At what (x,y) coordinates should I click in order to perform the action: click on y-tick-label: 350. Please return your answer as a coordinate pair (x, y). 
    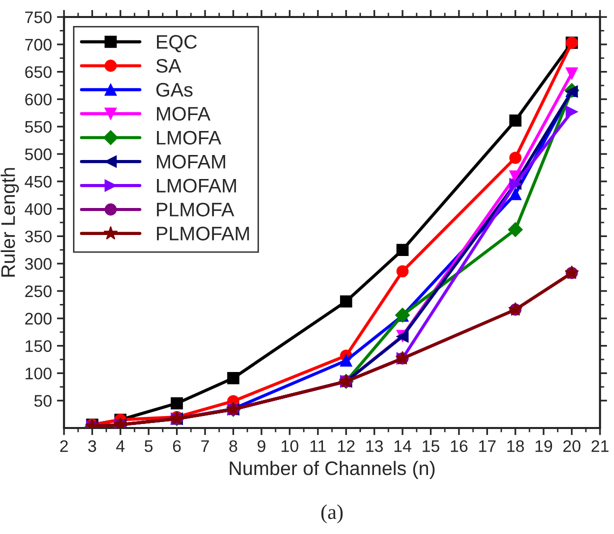
    Looking at the image, I should click on (38, 236).